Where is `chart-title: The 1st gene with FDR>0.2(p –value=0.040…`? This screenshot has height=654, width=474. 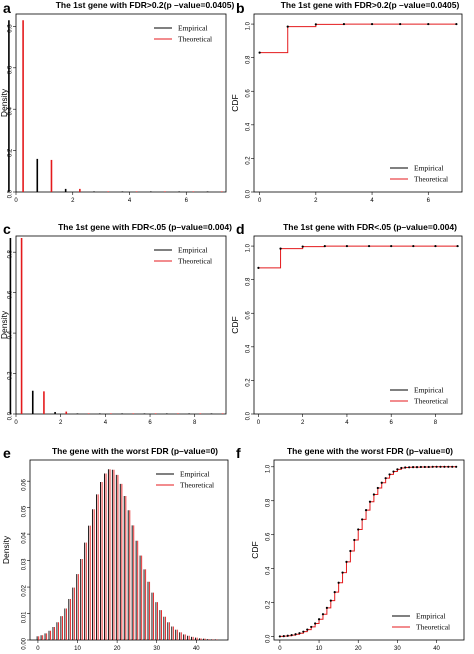
chart-title: The 1st gene with FDR>0.2(p –value=0.040… is located at coordinates (370, 5).